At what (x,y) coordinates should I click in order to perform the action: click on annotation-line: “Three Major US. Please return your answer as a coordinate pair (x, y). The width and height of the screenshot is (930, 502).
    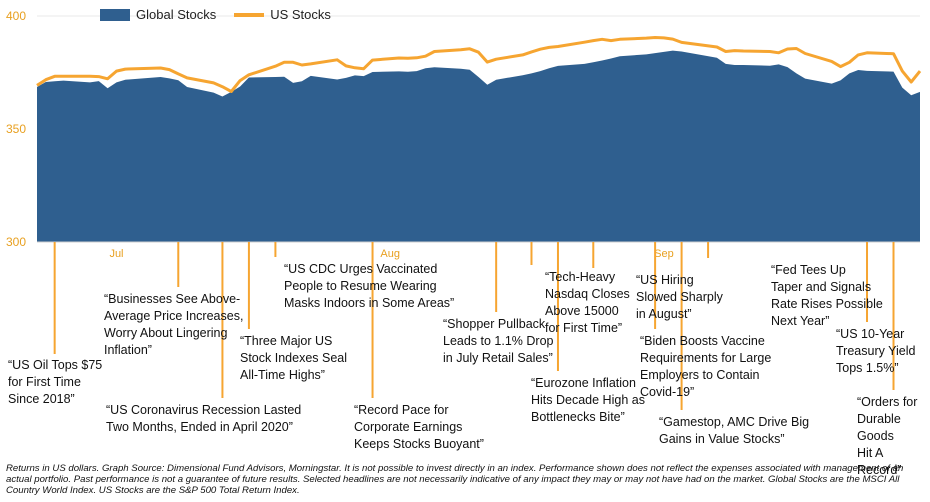
    Looking at the image, I should click on (286, 341).